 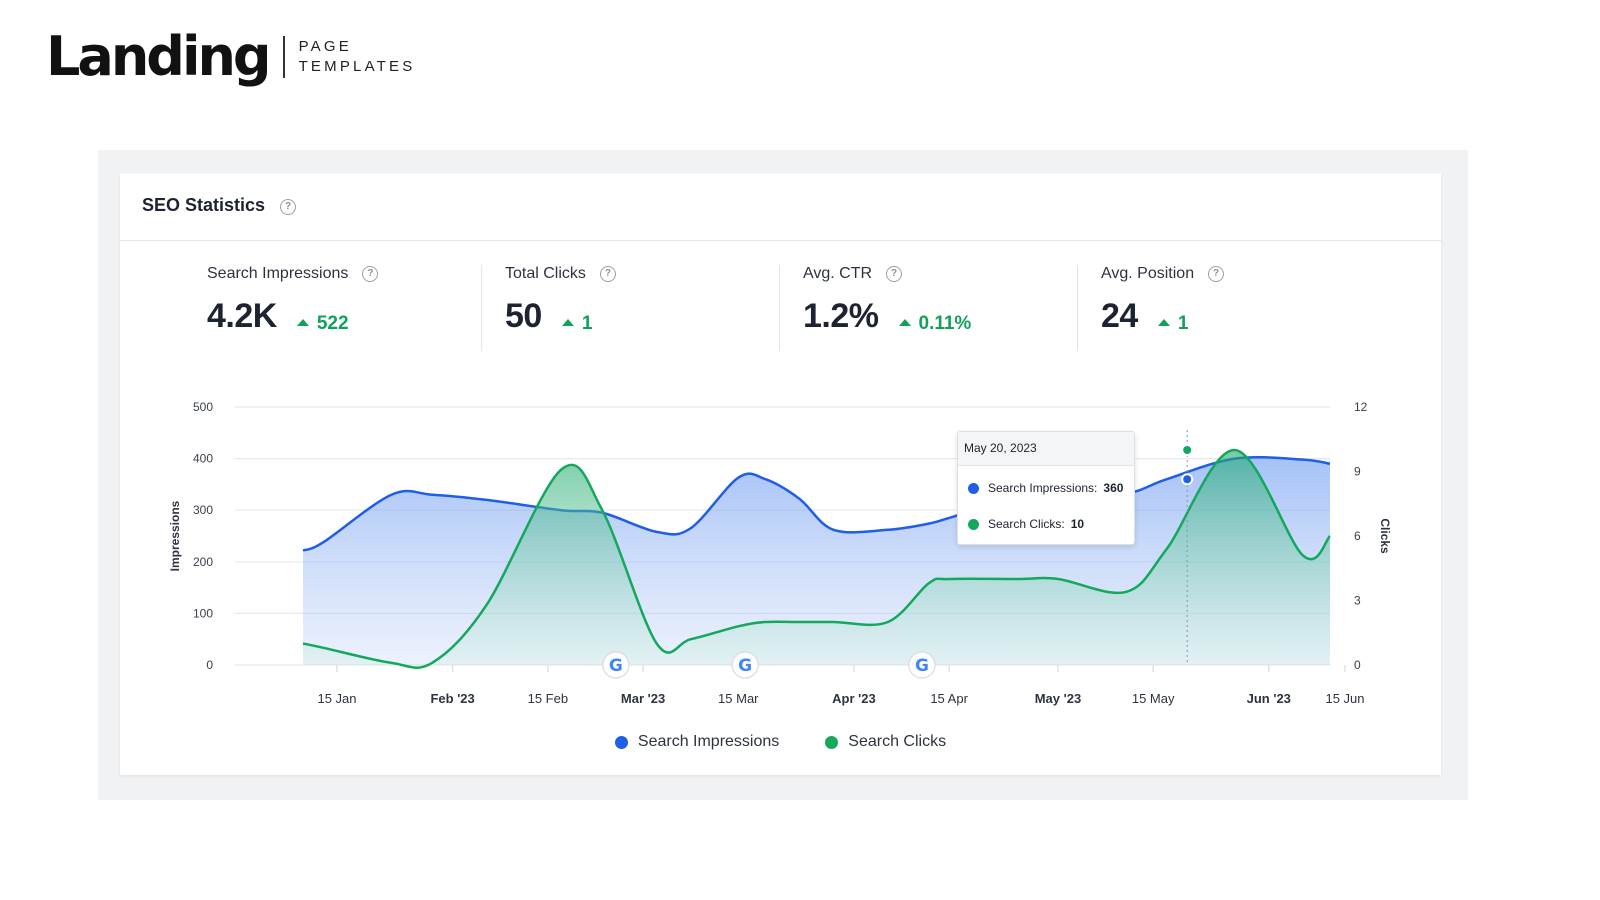 What do you see at coordinates (708, 741) in the screenshot?
I see `legend-label: Search Impressions` at bounding box center [708, 741].